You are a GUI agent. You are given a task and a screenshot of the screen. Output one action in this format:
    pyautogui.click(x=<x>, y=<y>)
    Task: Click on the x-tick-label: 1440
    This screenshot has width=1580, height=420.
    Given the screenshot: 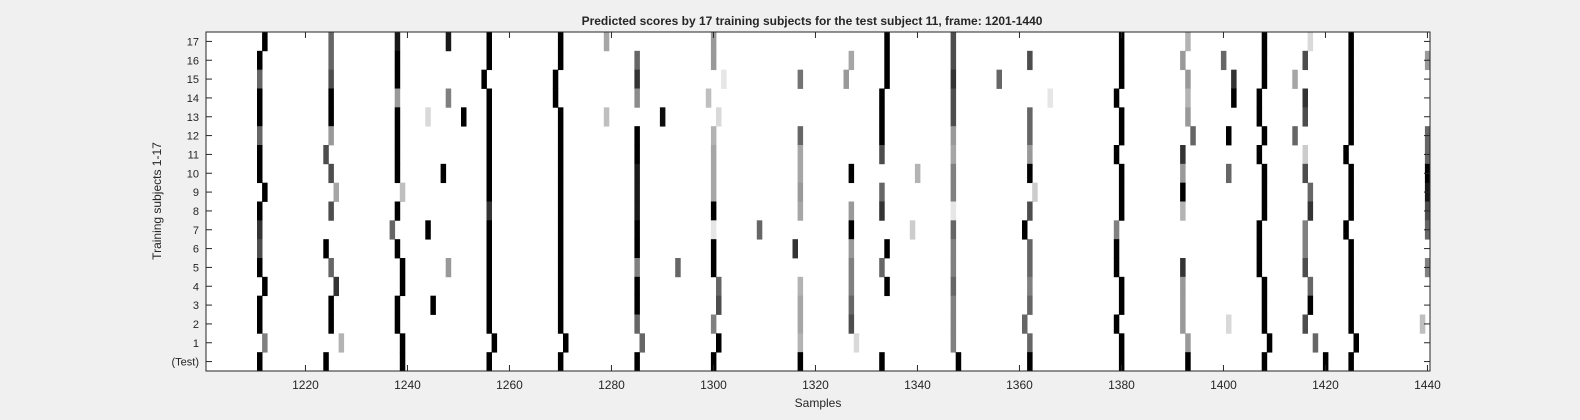 What is the action you would take?
    pyautogui.click(x=1427, y=385)
    